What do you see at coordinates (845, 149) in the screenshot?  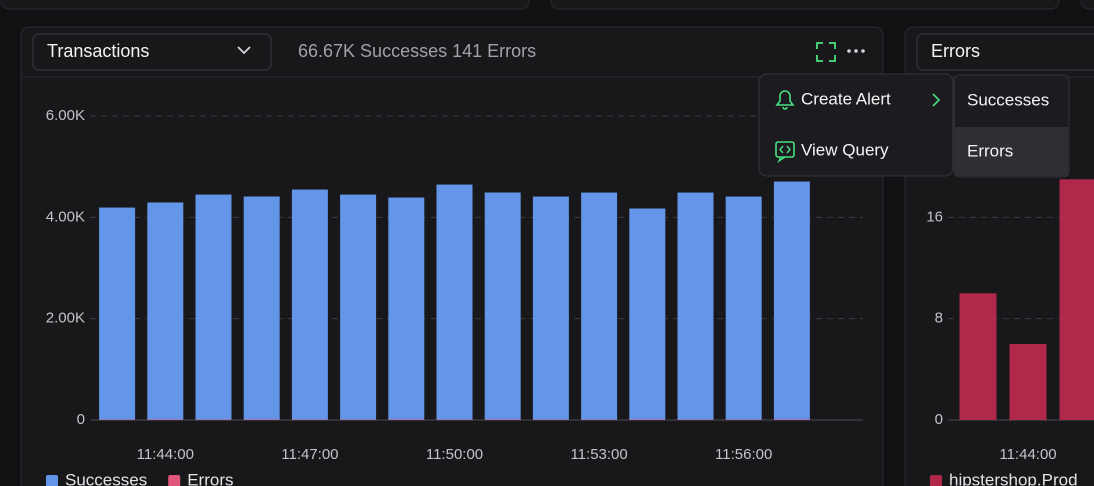 I see `menu-item: View Query` at bounding box center [845, 149].